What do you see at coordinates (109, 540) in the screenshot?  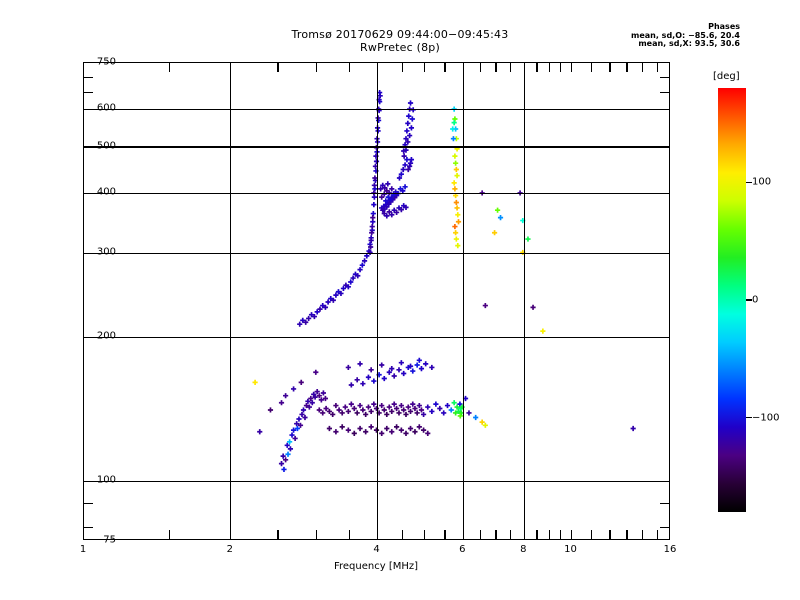 I see `y-tick-label: 75` at bounding box center [109, 540].